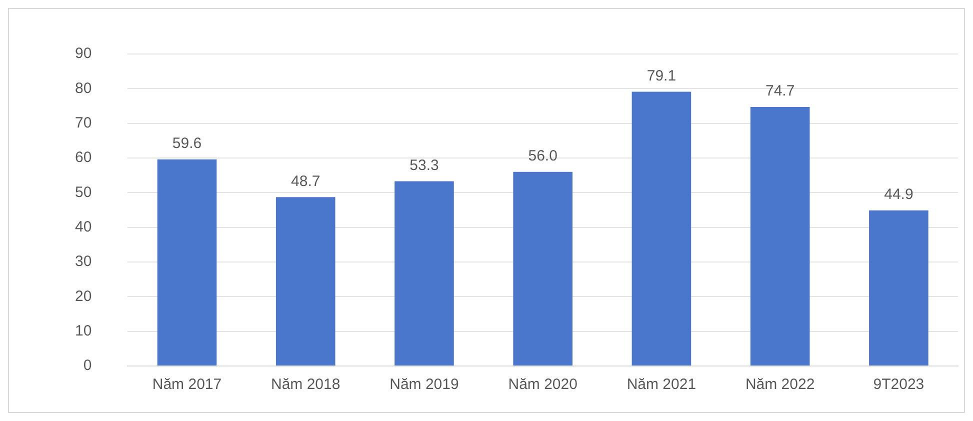 This screenshot has height=421, width=973. I want to click on x-tick-label: Năm 2022, so click(780, 385).